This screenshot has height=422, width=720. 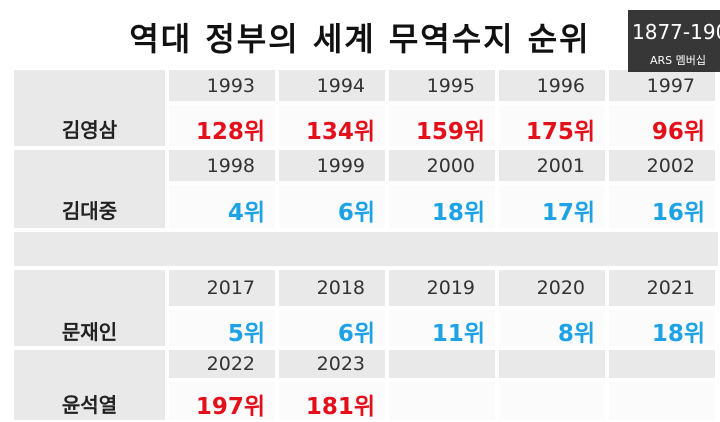 What do you see at coordinates (366, 249) in the screenshot?
I see `separator-row` at bounding box center [366, 249].